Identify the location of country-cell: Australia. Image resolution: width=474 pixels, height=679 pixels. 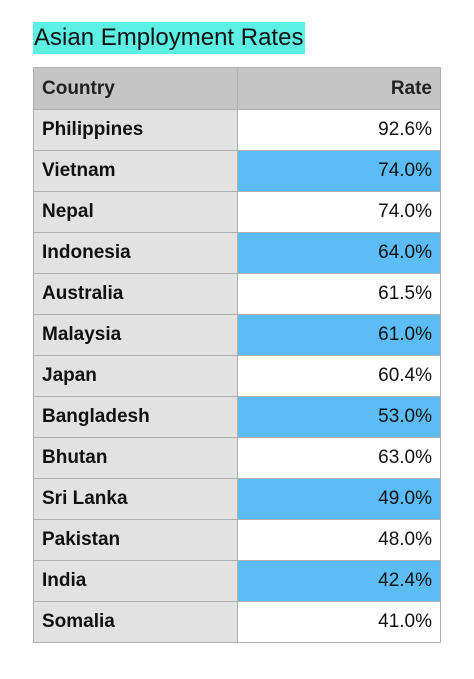
(135, 294).